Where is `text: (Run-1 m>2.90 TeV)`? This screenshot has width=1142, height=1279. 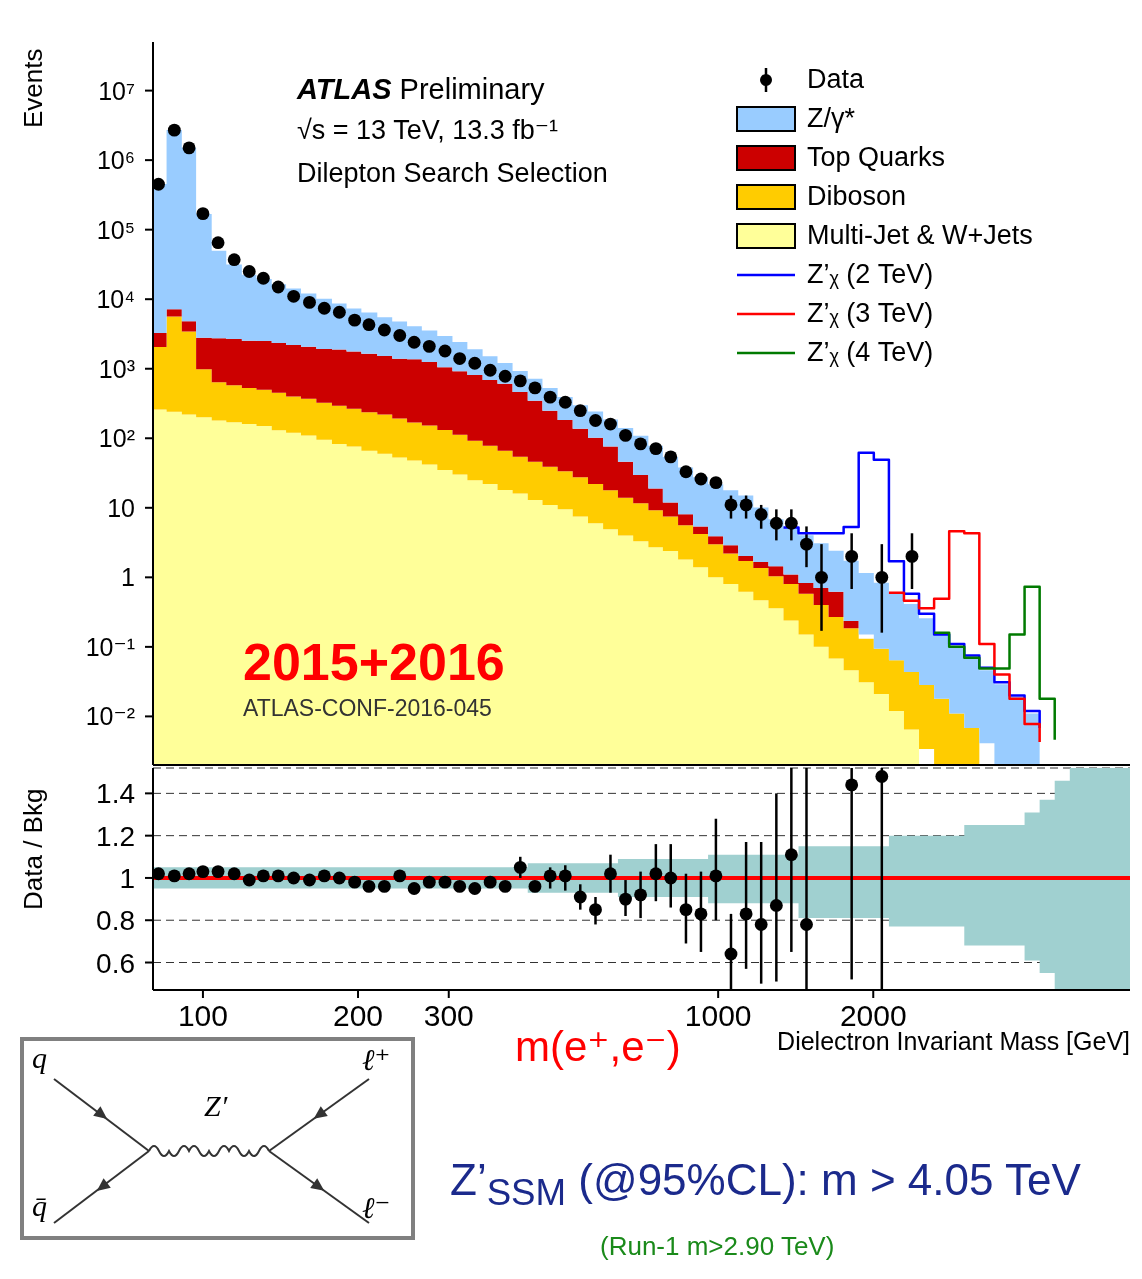
text: (Run-1 m>2.90 TeV) is located at coordinates (717, 1246).